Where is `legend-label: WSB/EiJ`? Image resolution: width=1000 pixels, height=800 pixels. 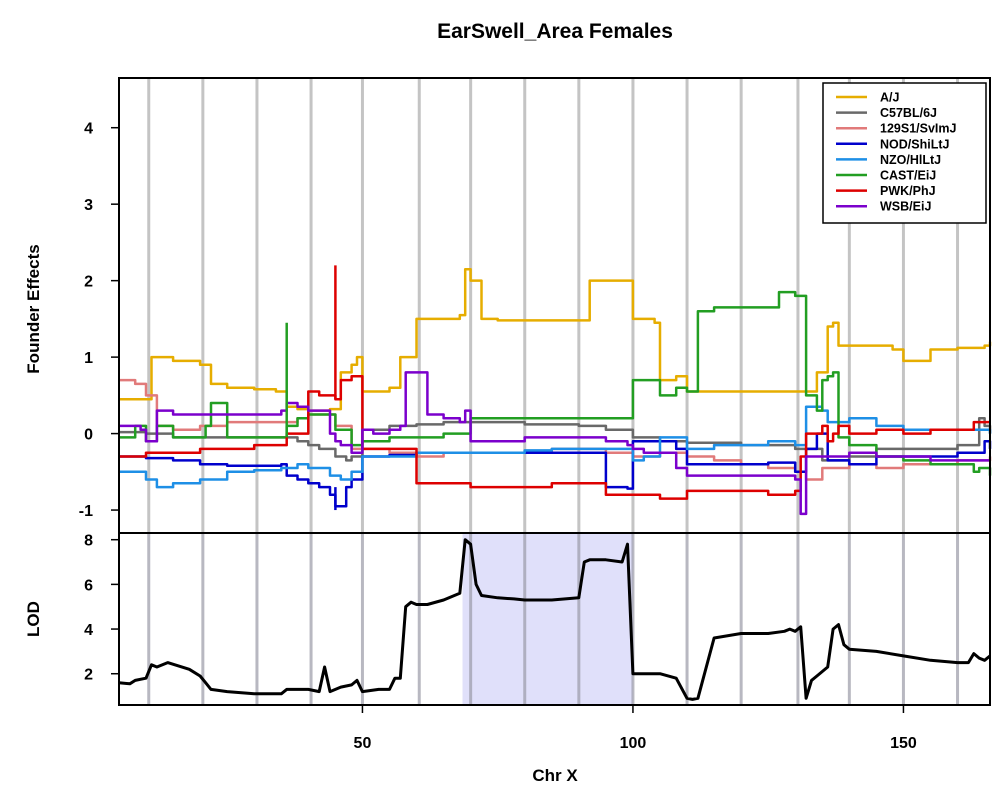 legend-label: WSB/EiJ is located at coordinates (905, 207).